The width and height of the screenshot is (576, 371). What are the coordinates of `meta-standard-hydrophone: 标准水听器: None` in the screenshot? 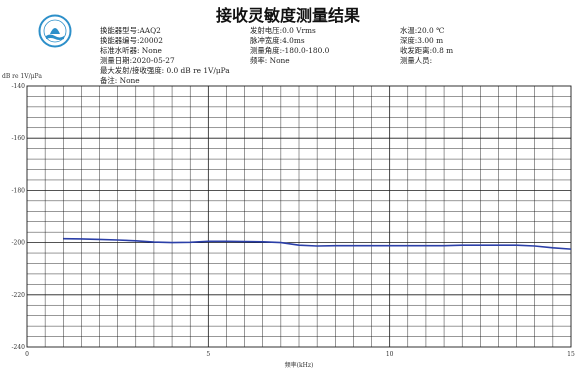 It's located at (131, 50).